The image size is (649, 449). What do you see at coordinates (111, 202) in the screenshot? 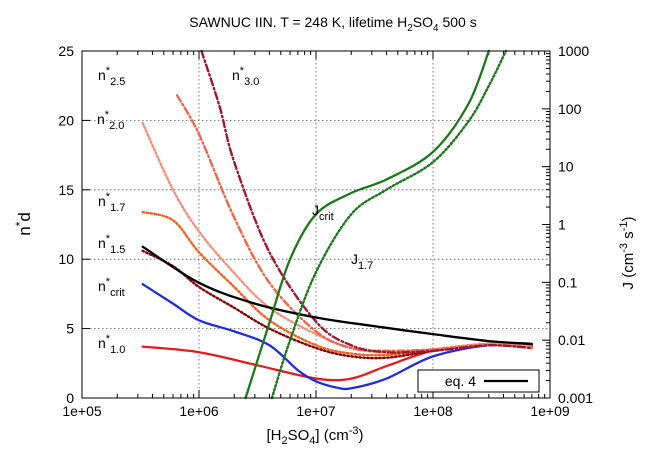
I see `annotation-label: n*1.7` at bounding box center [111, 202].